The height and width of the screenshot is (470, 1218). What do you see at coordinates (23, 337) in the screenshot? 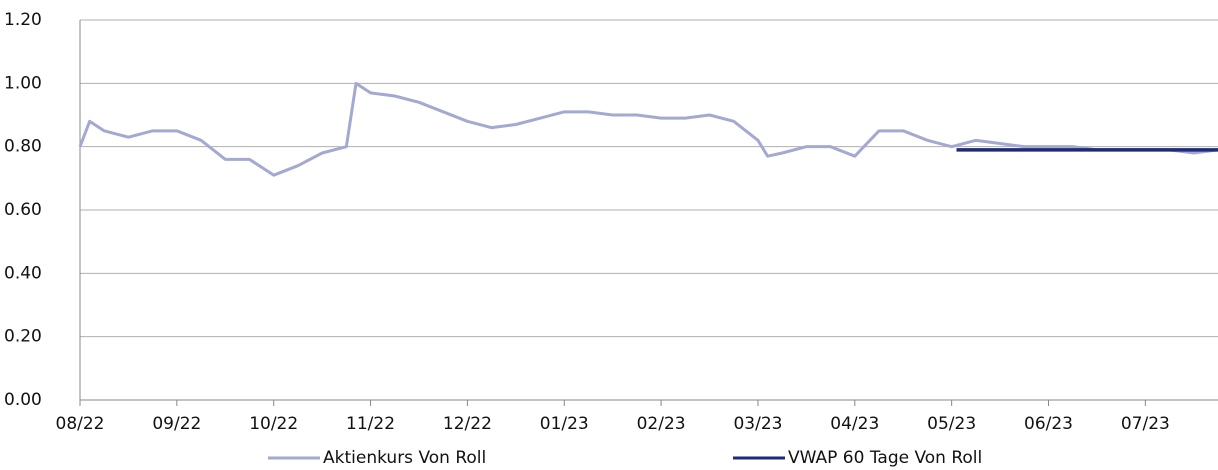
I see `y-tick-label: 0.20` at bounding box center [23, 337].